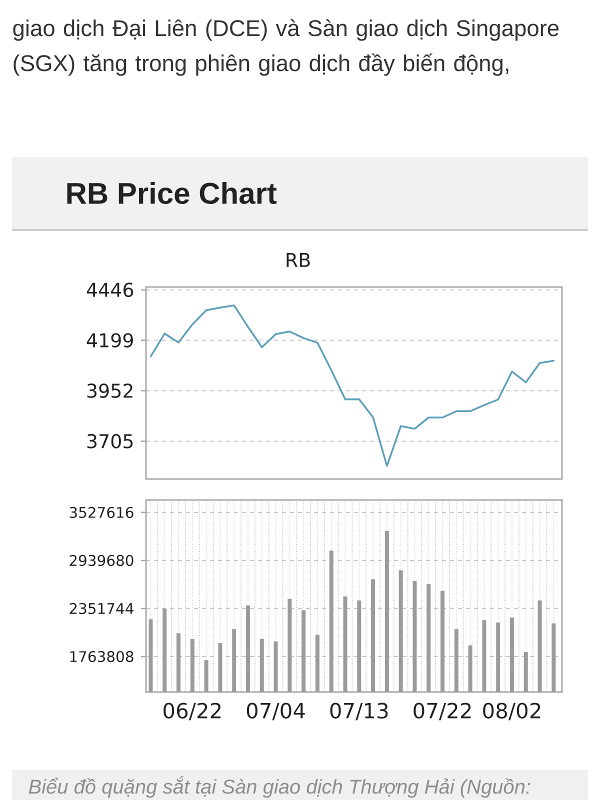  I want to click on x-tick-label: 08/02, so click(511, 711).